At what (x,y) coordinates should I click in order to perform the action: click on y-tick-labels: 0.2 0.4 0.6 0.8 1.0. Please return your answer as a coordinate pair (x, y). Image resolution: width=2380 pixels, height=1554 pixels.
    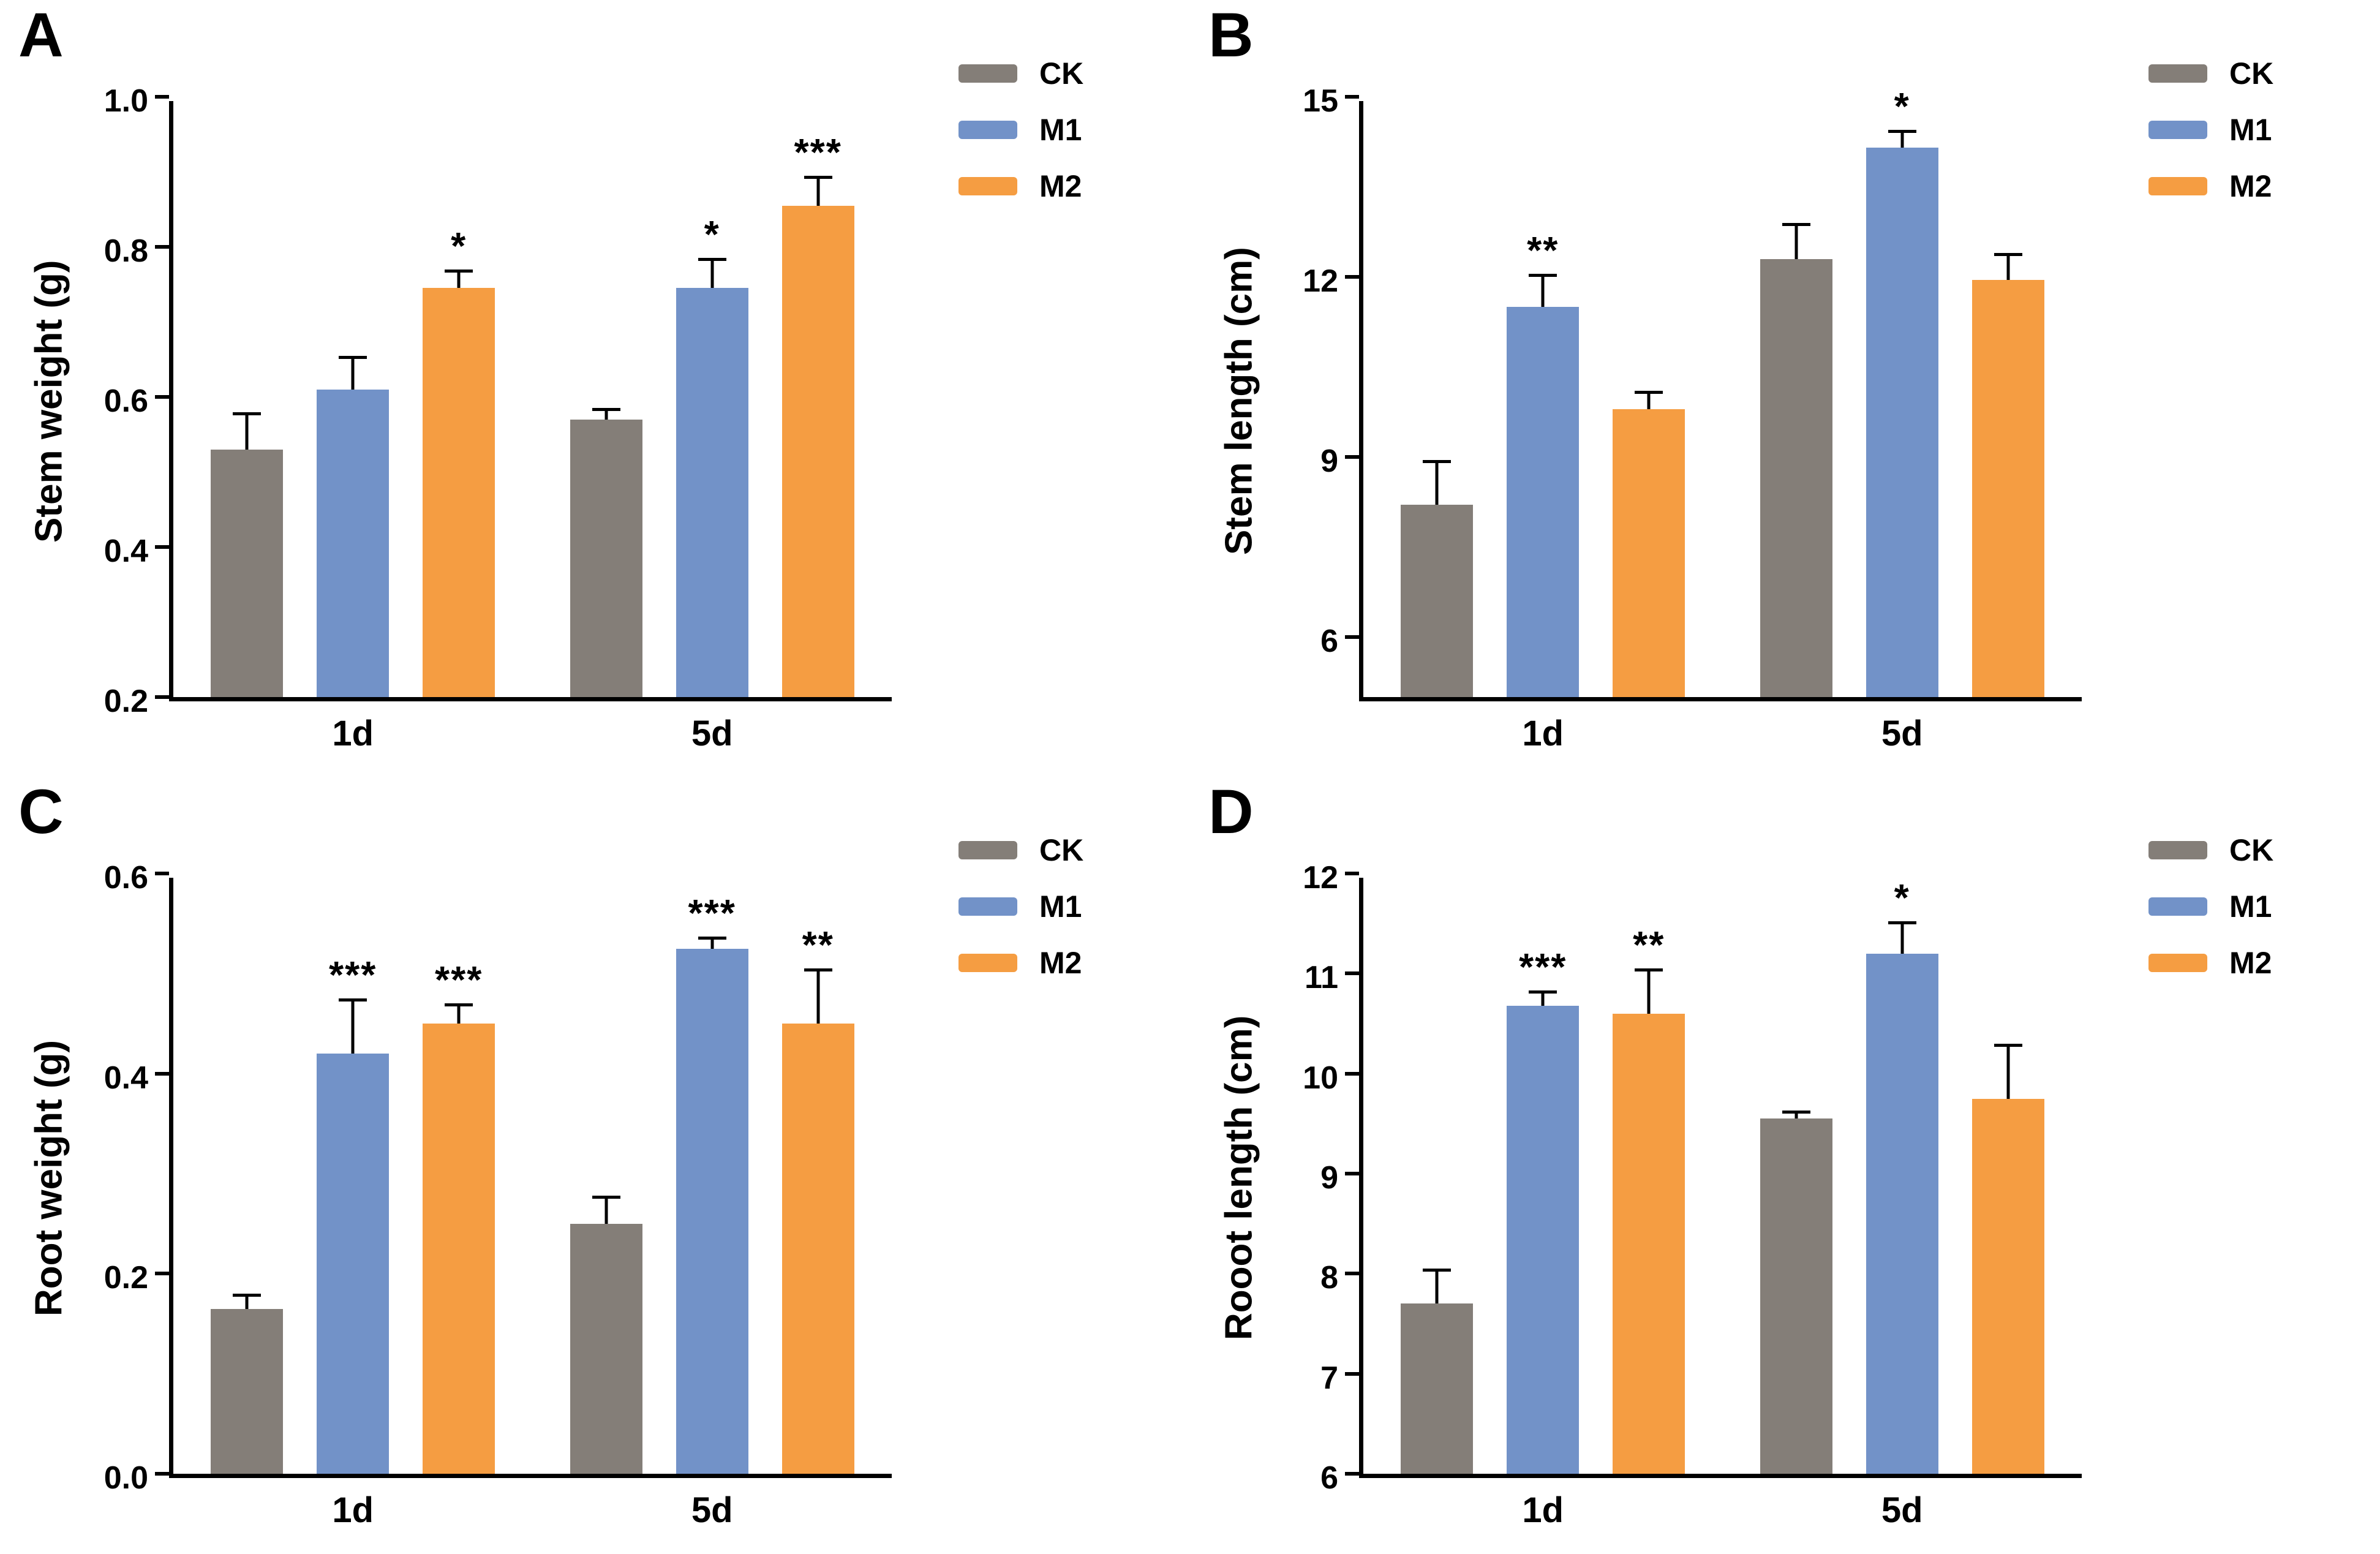
    Looking at the image, I should click on (123, 401).